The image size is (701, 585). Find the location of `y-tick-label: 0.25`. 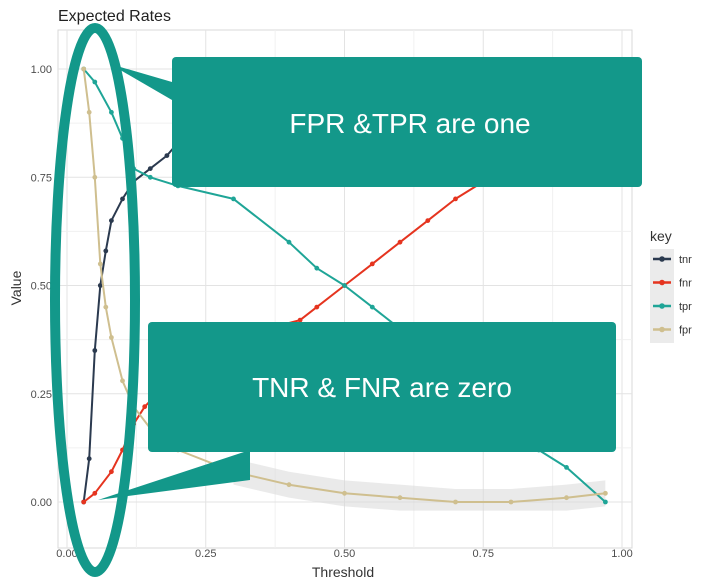

y-tick-label: 0.25 is located at coordinates (41, 395).